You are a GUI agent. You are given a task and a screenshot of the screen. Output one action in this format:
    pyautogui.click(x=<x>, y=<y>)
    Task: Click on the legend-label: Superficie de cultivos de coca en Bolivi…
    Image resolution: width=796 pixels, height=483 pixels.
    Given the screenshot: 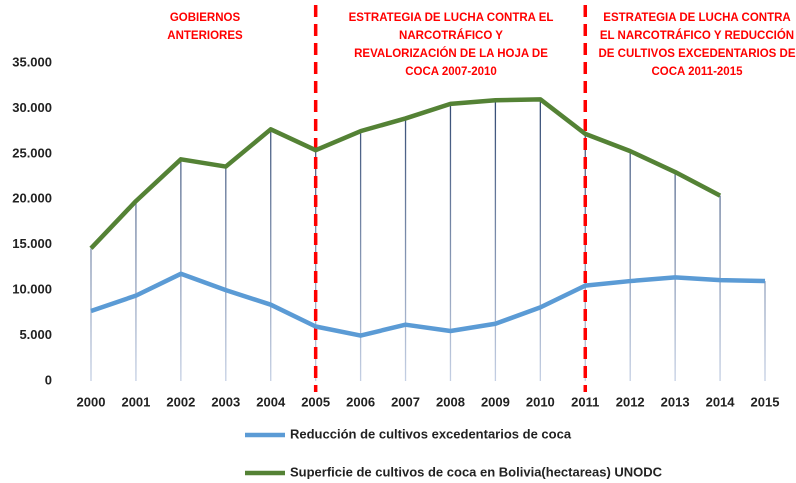 What is the action you would take?
    pyautogui.click(x=476, y=471)
    